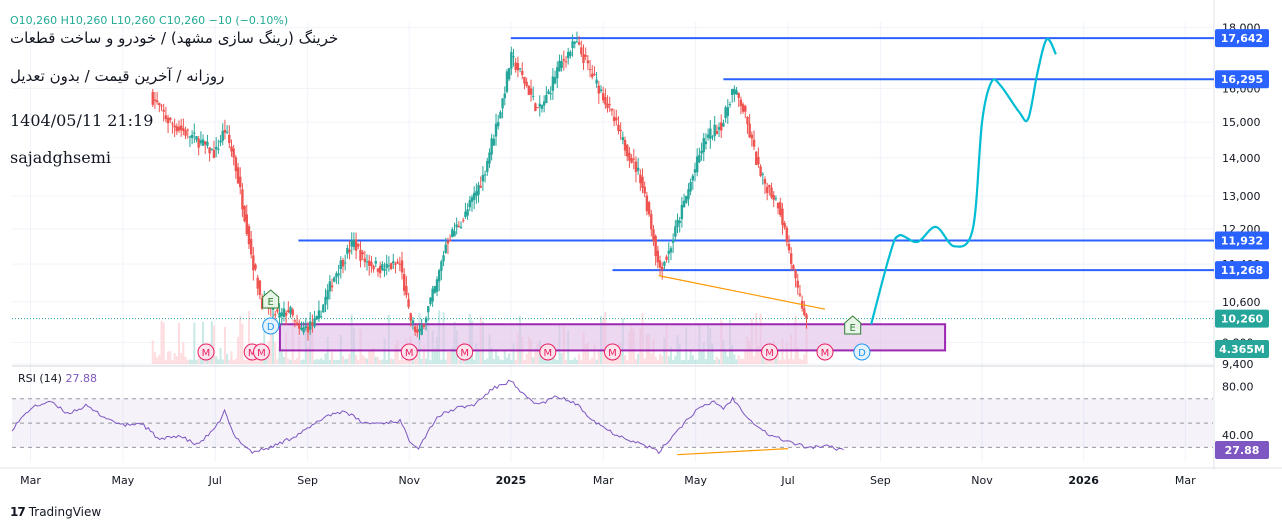 The height and width of the screenshot is (530, 1282). I want to click on event-marker-e, so click(853, 325).